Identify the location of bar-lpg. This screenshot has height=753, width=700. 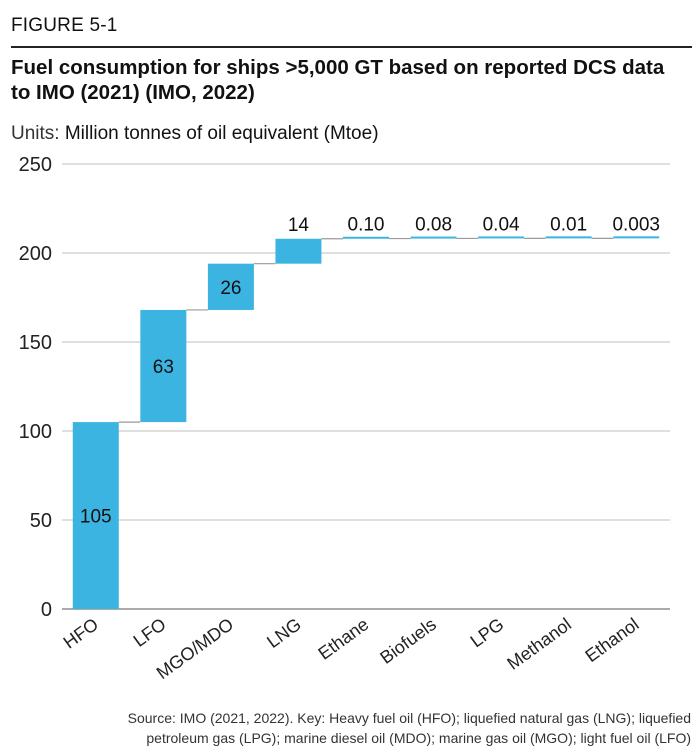
(501, 237).